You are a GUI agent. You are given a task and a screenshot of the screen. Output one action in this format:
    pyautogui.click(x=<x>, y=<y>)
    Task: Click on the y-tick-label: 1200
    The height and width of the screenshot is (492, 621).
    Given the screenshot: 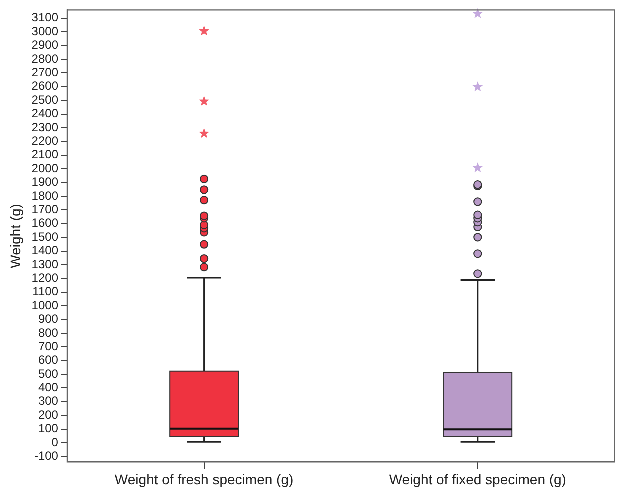 What is the action you would take?
    pyautogui.click(x=45, y=277)
    